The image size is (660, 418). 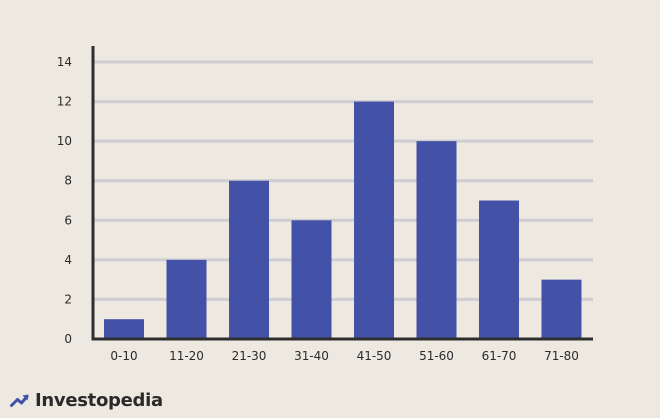 What do you see at coordinates (68, 299) in the screenshot?
I see `y-tick-label: 2` at bounding box center [68, 299].